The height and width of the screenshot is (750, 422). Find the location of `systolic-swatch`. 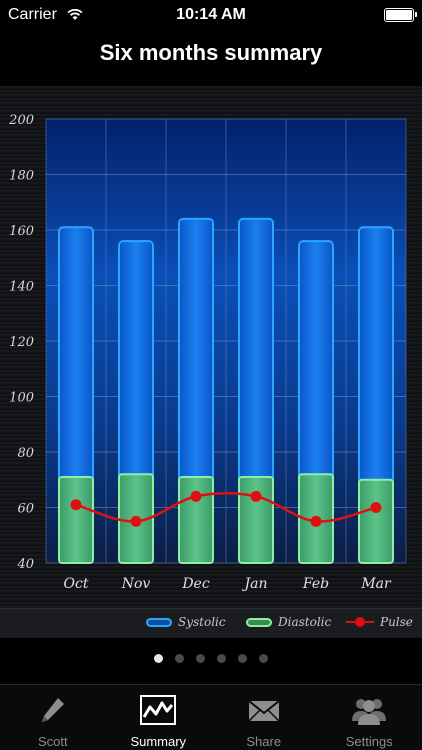

systolic-swatch is located at coordinates (159, 622).